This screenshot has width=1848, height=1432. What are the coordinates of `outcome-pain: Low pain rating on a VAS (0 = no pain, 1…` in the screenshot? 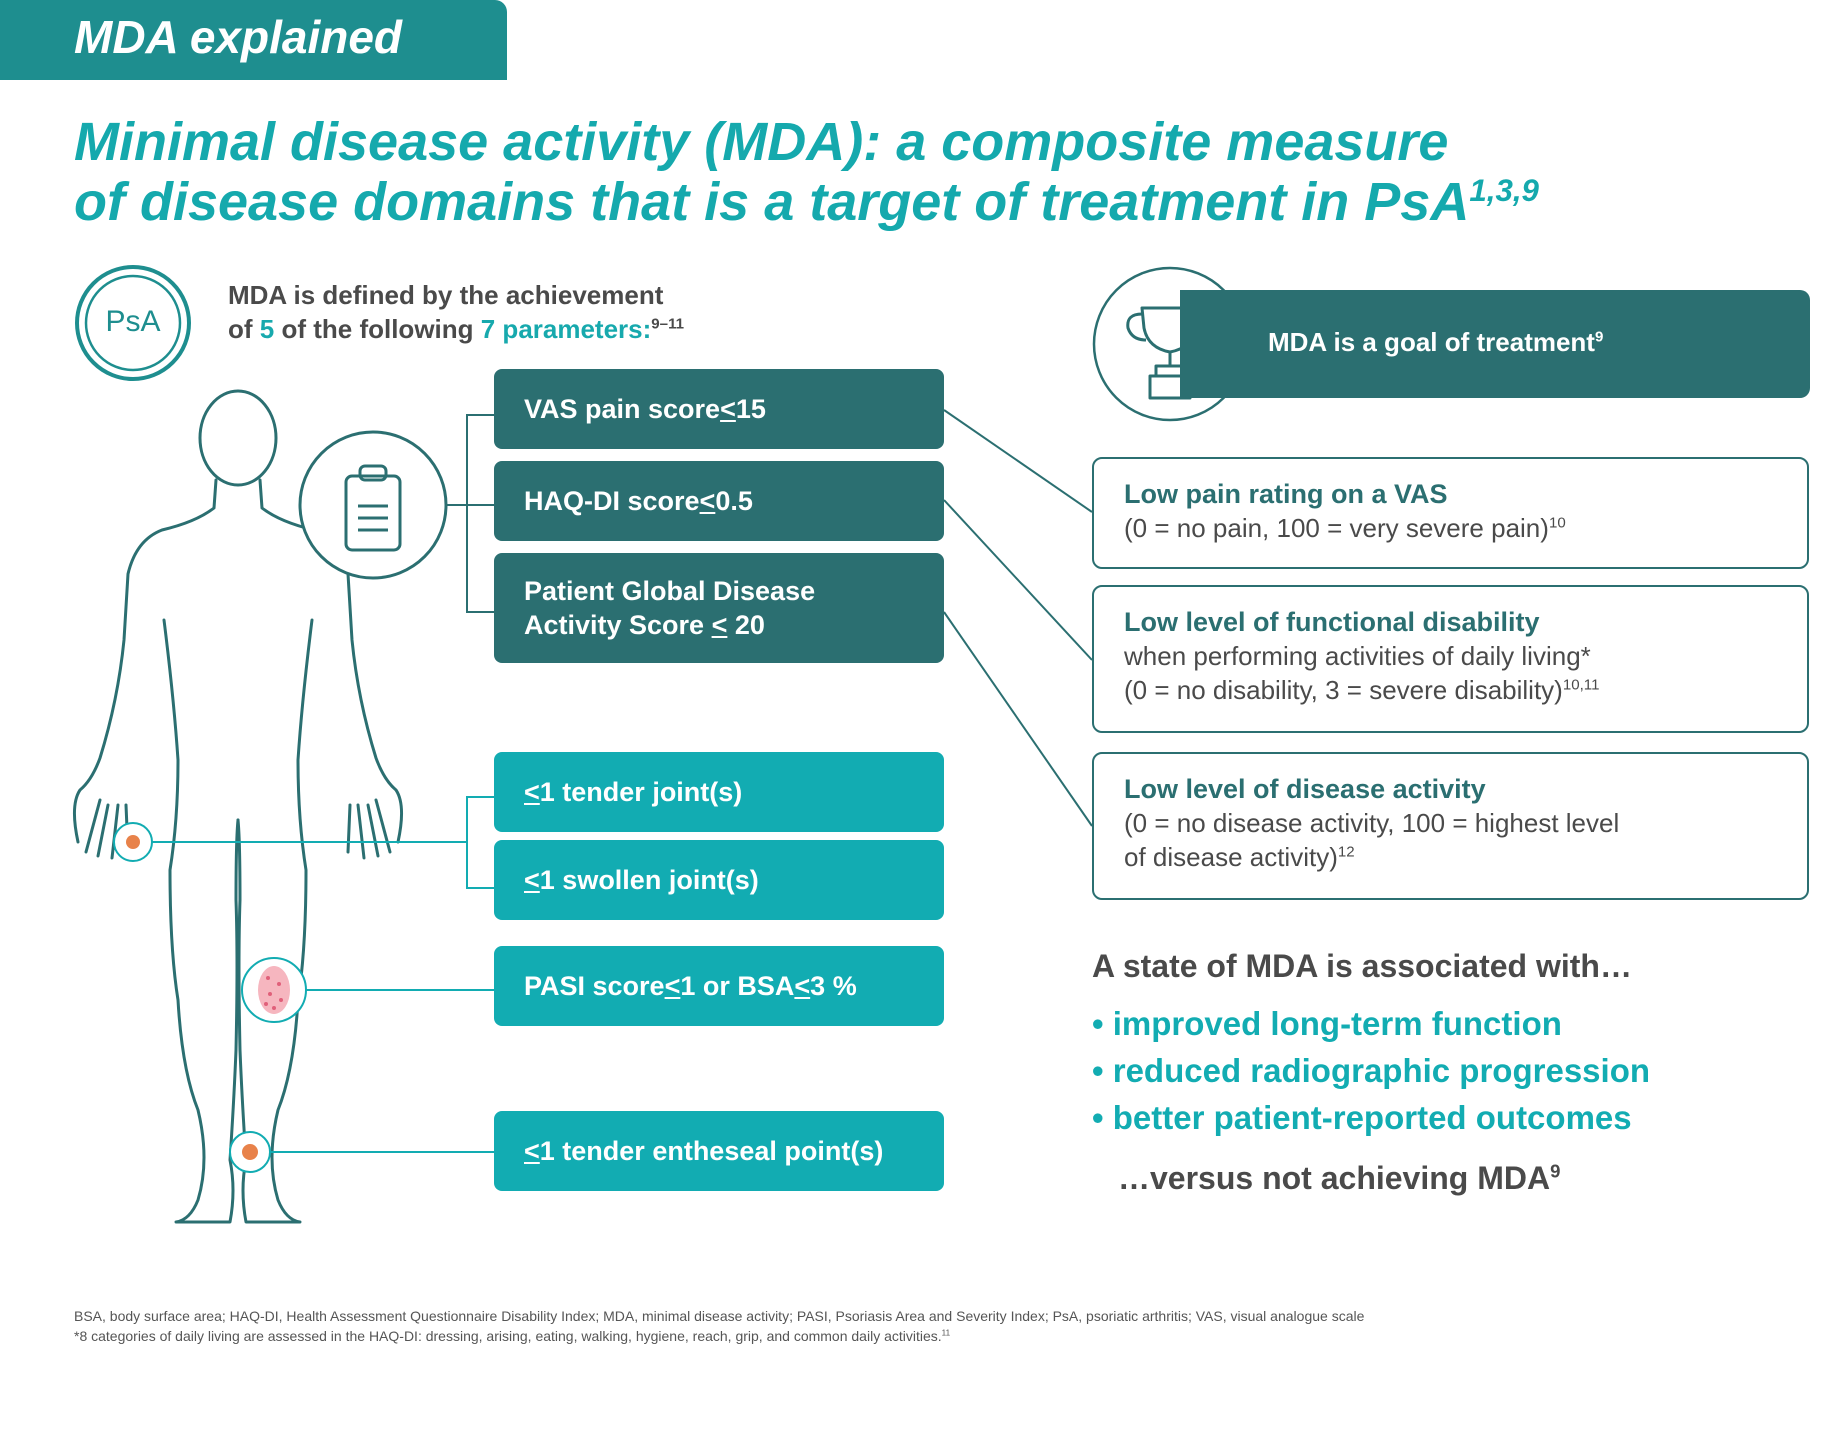 It's located at (1450, 513).